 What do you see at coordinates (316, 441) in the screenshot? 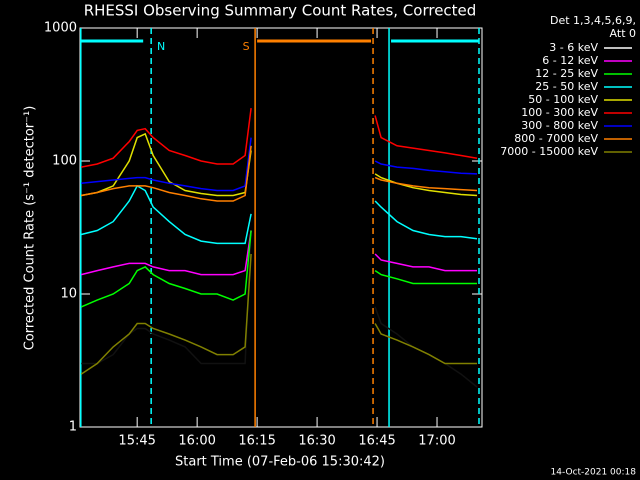
I see `x-tick-label: 16:30` at bounding box center [316, 441].